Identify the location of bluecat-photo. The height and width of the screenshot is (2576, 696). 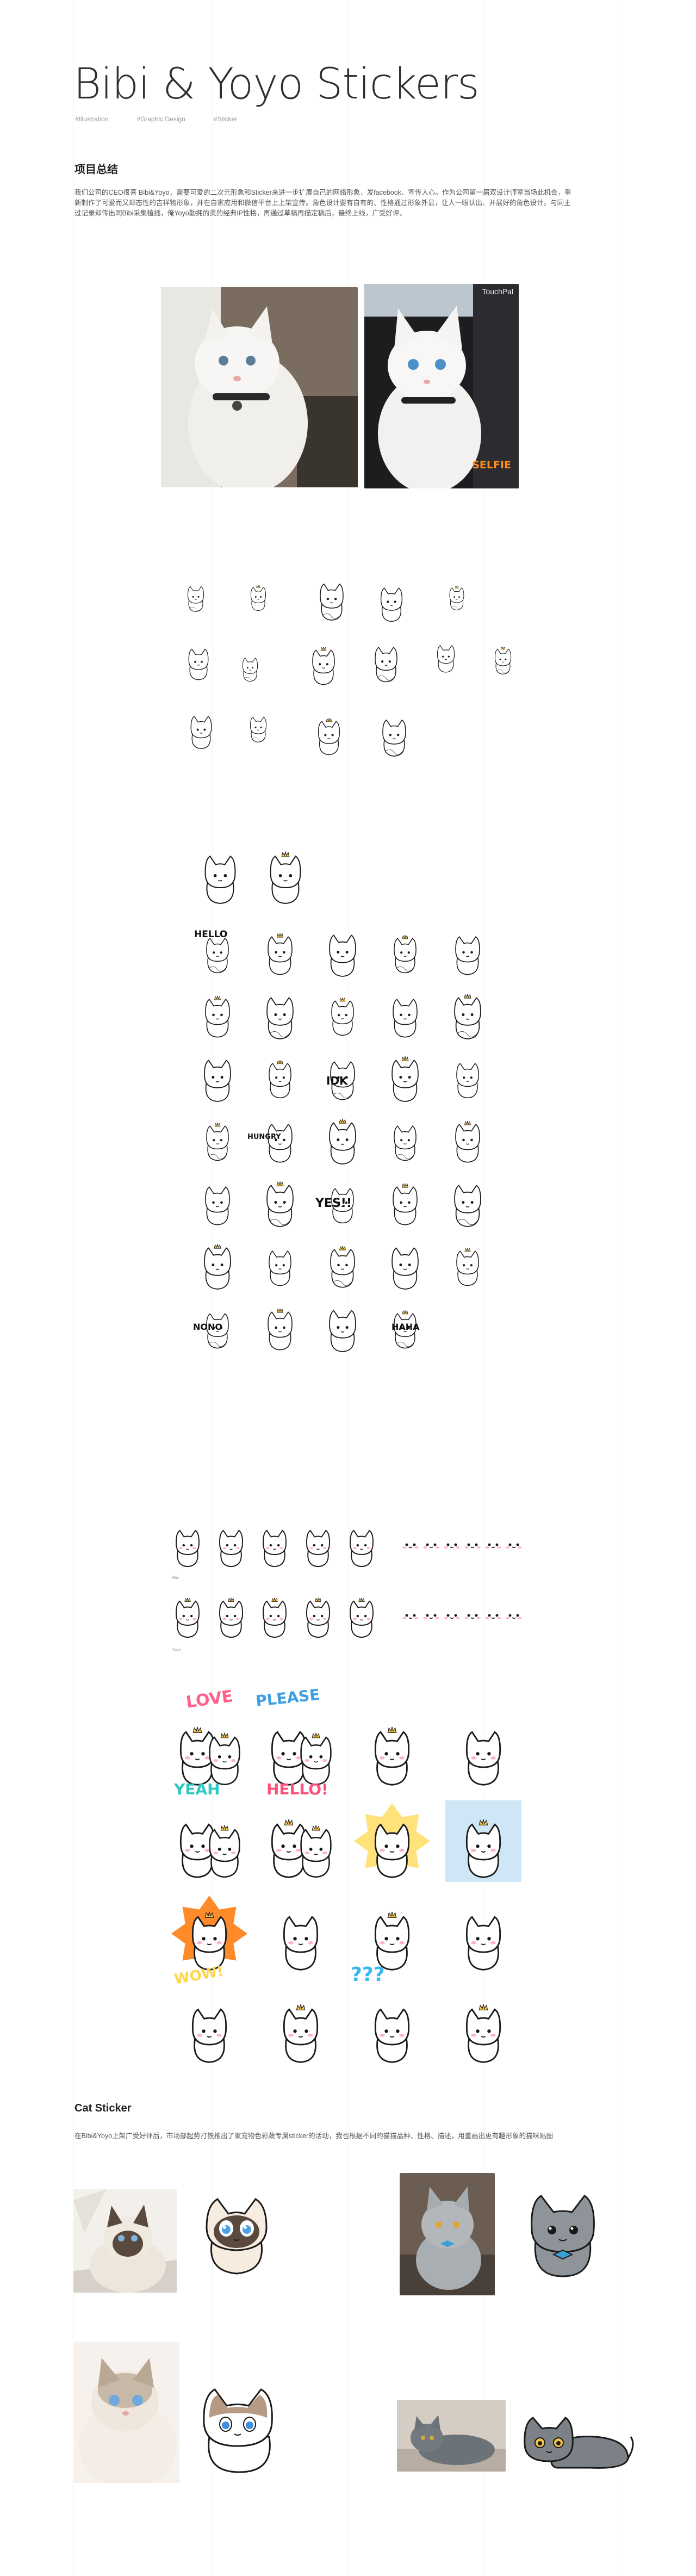
(447, 2234).